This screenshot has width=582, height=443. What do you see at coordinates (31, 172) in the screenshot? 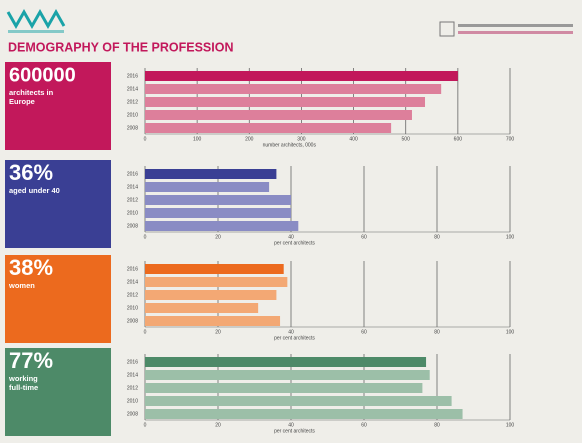
I see `headline: 36%` at bounding box center [31, 172].